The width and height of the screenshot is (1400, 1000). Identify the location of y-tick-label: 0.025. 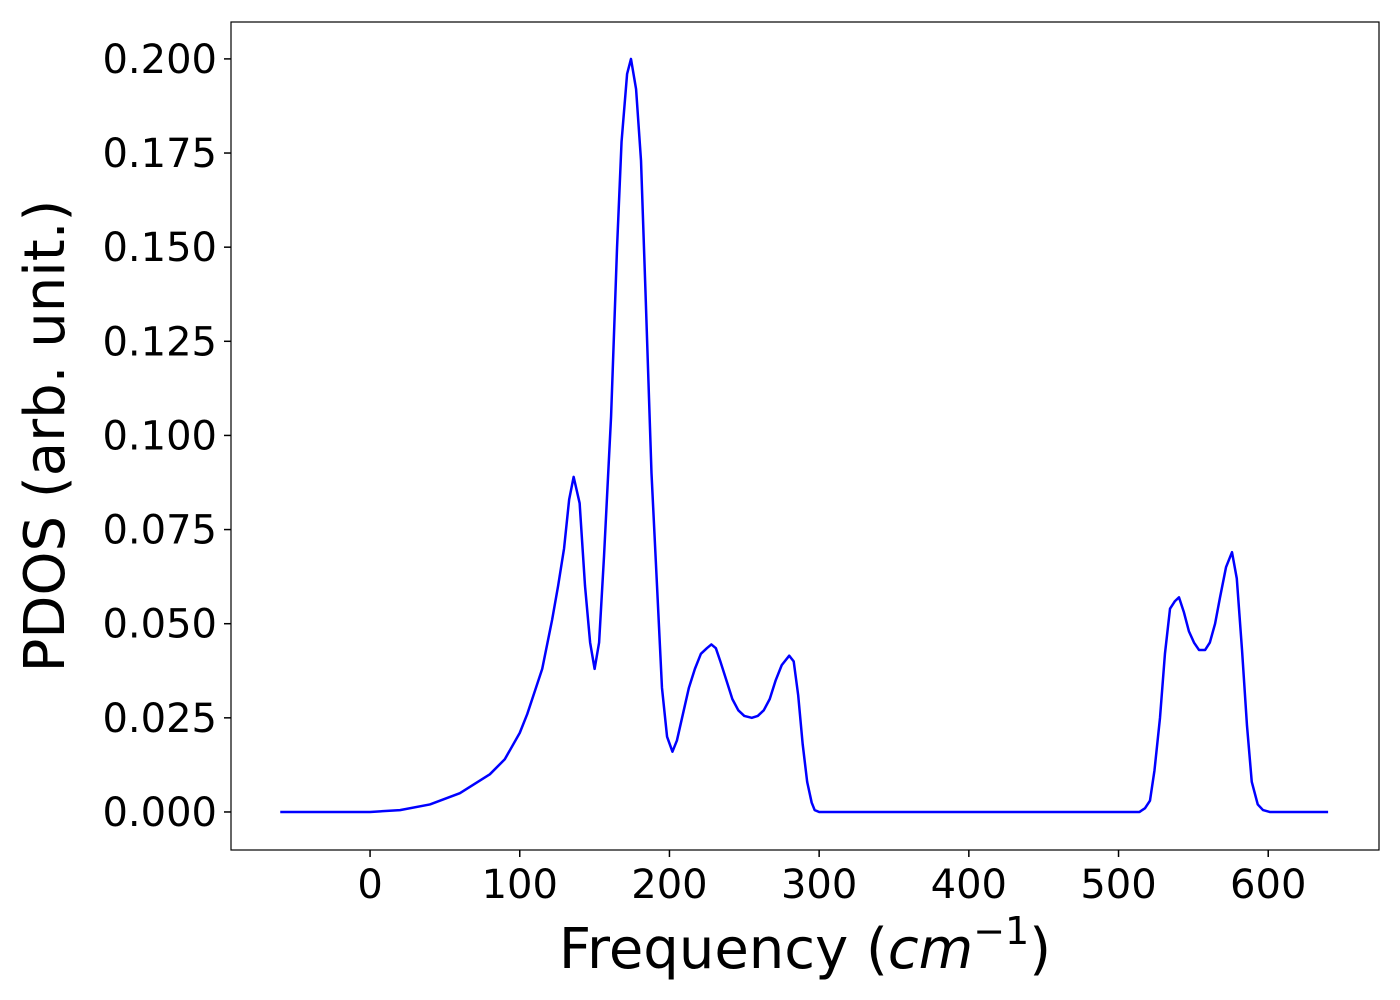
(159, 719).